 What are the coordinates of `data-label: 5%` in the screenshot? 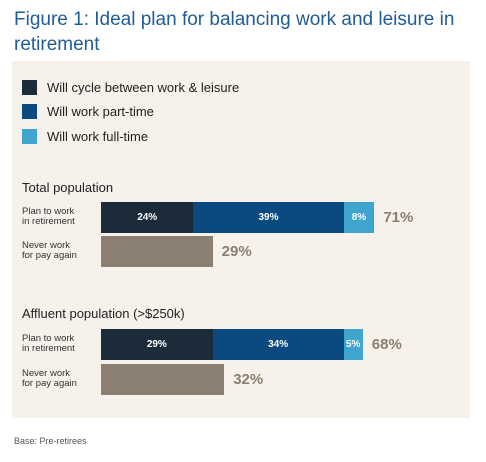 It's located at (353, 344).